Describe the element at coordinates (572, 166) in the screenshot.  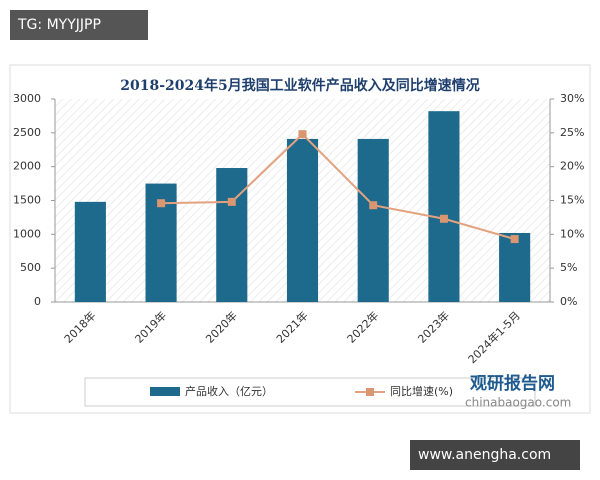
I see `y2-tick-label: 20%` at that location.